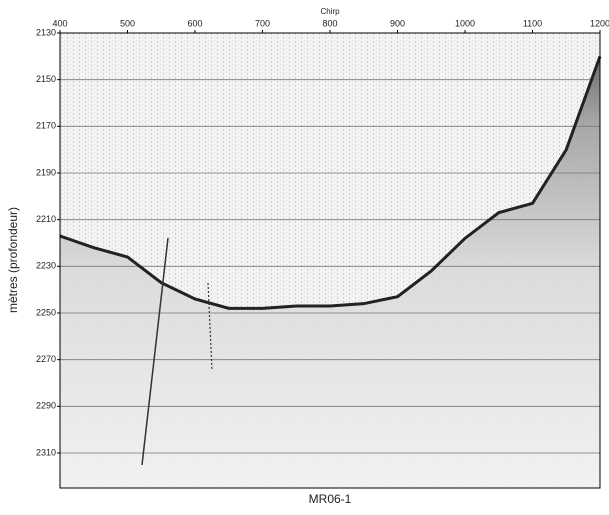  I want to click on x-tick-label: 800, so click(329, 23).